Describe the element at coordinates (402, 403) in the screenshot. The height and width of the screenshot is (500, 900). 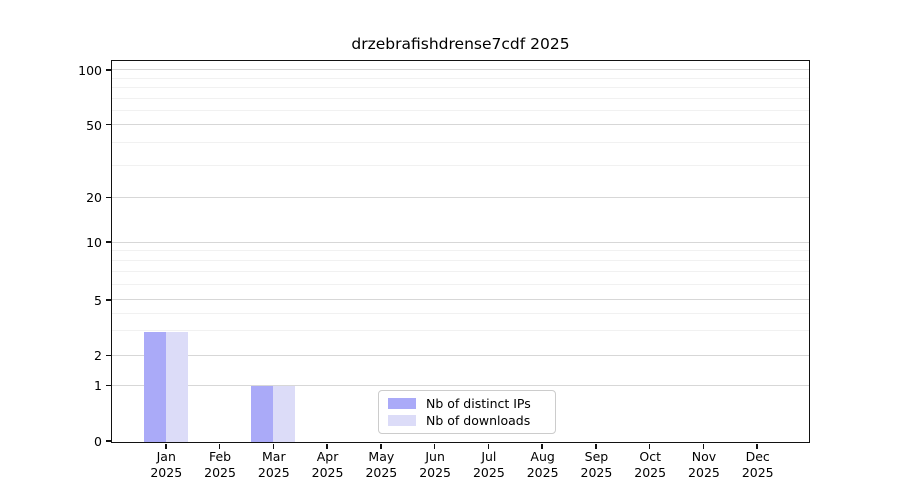
I see `legend-swatch-distinct-ips-icon` at that location.